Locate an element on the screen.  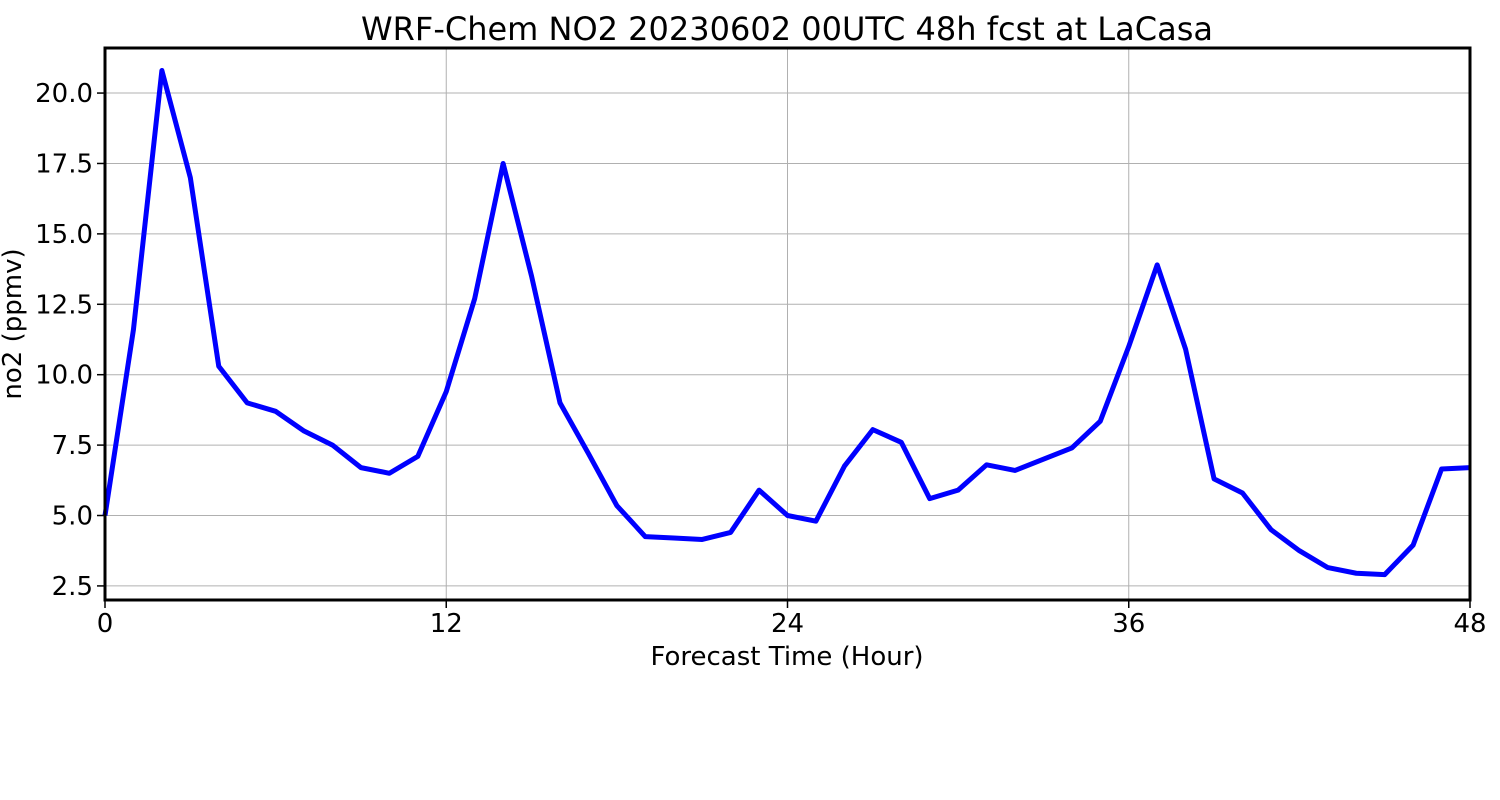
x-axis-ticks: 0 12 24 36 48 is located at coordinates (792, 619).